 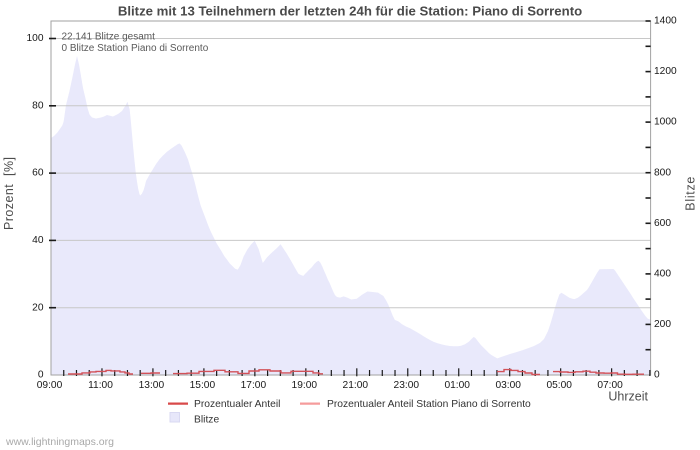 What do you see at coordinates (457, 385) in the screenshot?
I see `svg-text: 01:00` at bounding box center [457, 385].